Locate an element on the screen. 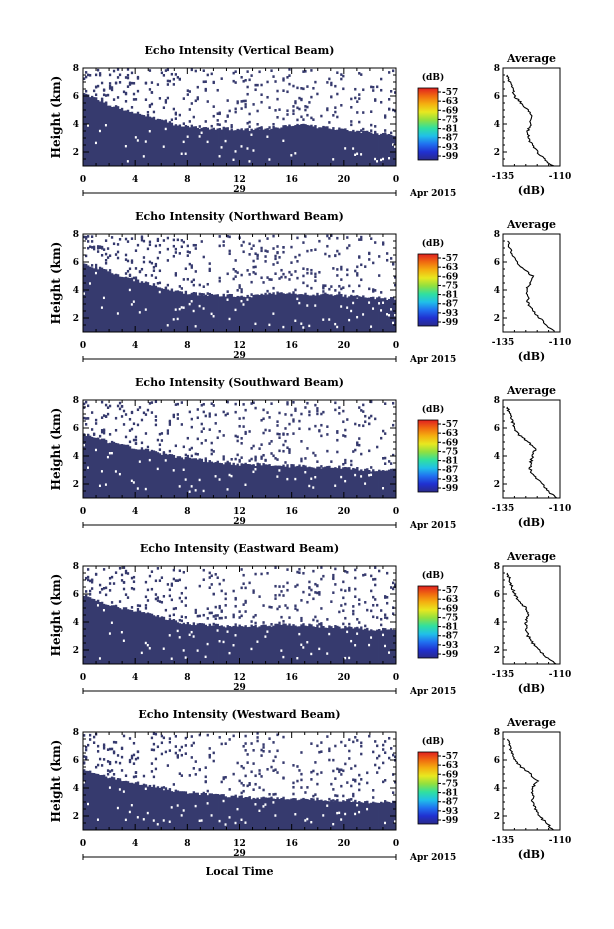  colorbar-tick-label: -87 is located at coordinates (450, 139).